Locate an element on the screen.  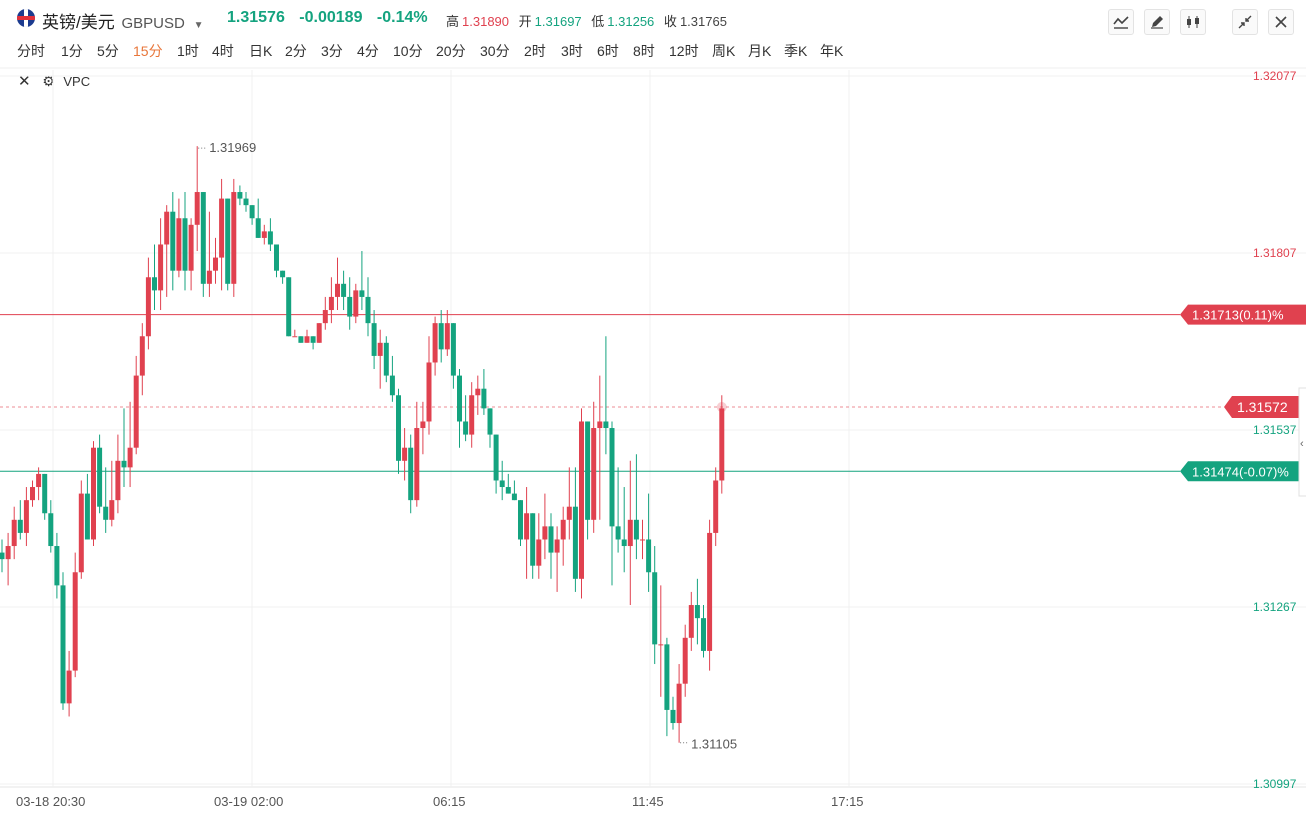
x-tick-label: 06:15 is located at coordinates (449, 801).